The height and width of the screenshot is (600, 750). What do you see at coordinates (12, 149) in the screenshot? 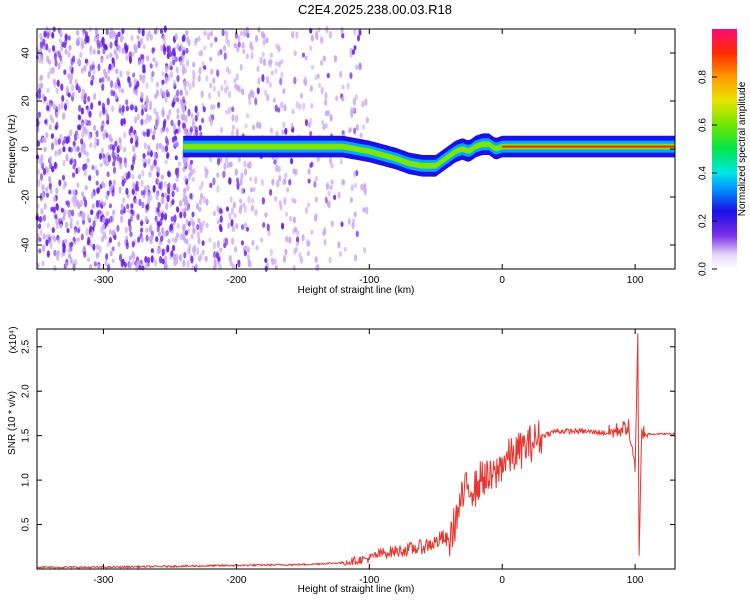
I see `spectrogram-y-label: Frequency (Hz)` at bounding box center [12, 149].